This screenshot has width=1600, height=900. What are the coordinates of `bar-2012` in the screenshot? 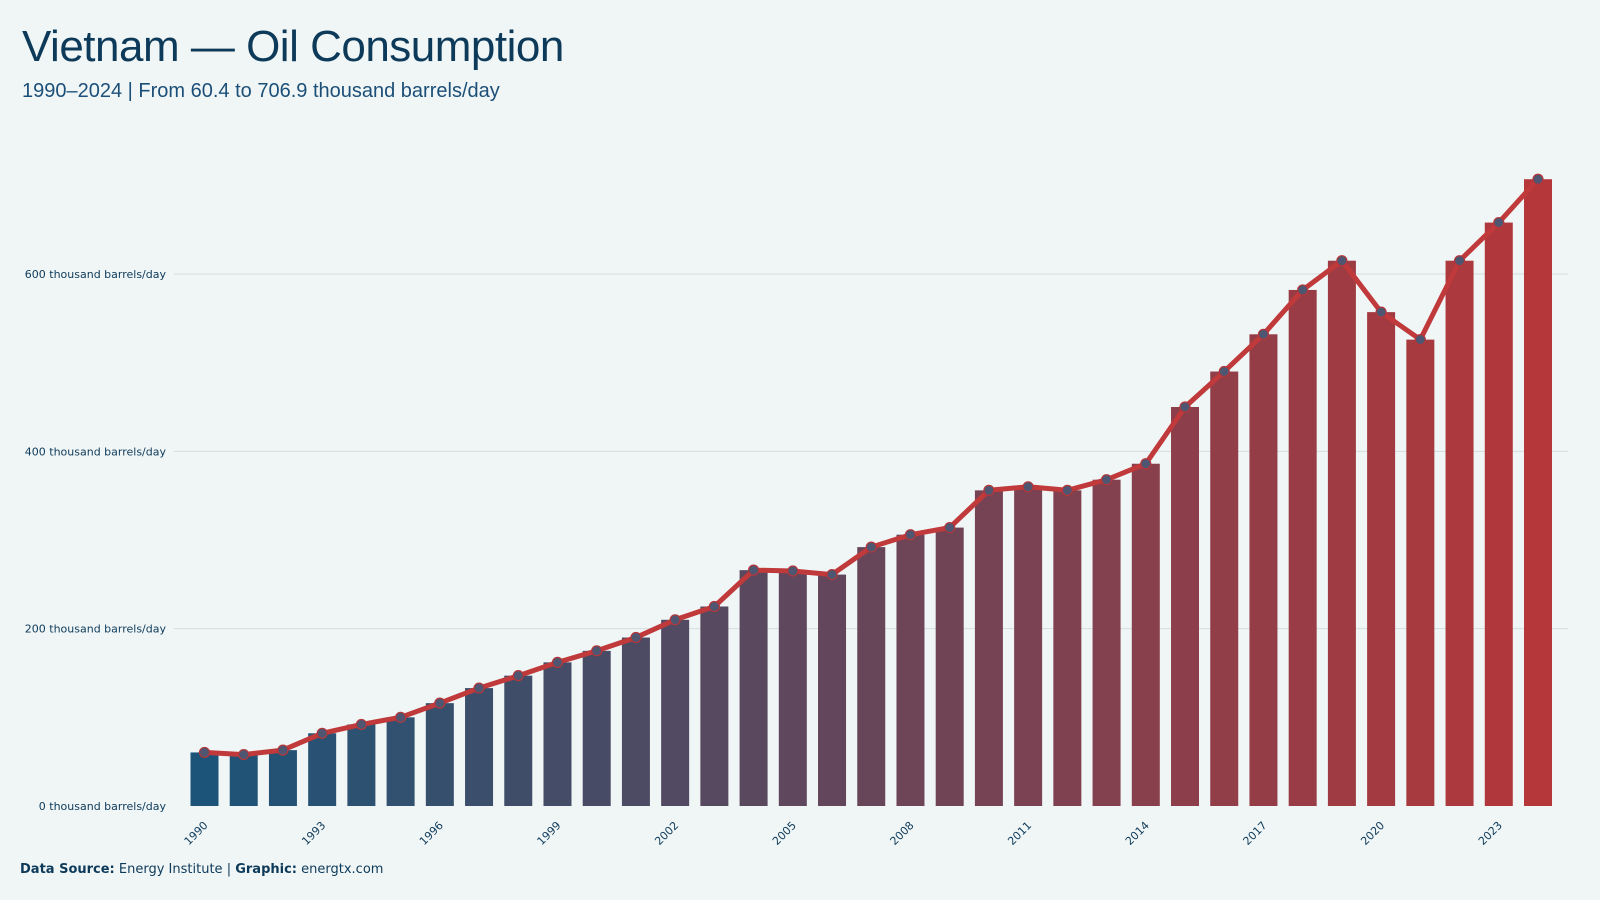 It's located at (1067, 648).